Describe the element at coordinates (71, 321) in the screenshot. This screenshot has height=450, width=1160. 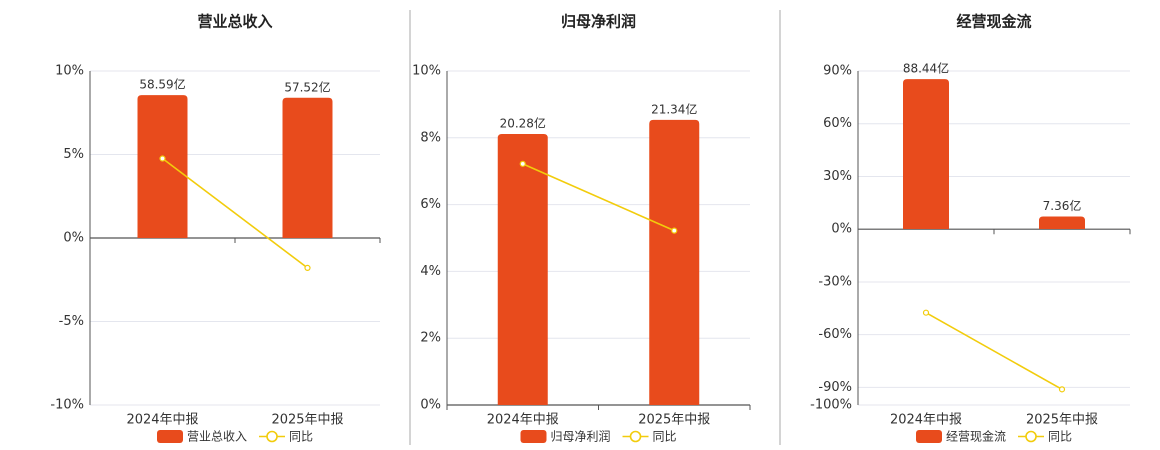
I see `y-tick-label: -5%` at that location.